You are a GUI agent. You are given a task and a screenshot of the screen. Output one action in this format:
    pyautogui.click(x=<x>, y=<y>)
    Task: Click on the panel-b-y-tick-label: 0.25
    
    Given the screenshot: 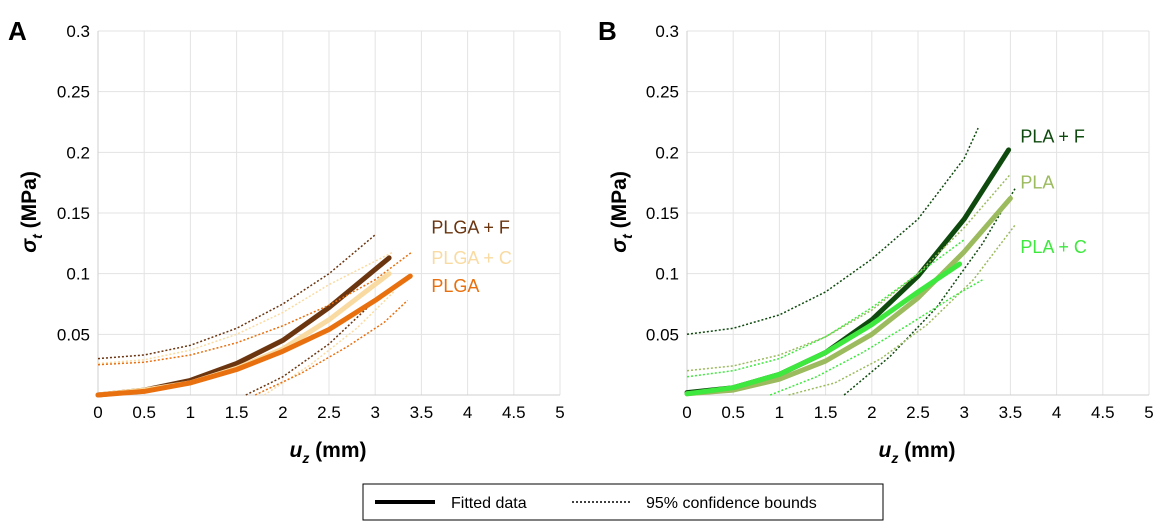 What is the action you would take?
    pyautogui.click(x=662, y=92)
    